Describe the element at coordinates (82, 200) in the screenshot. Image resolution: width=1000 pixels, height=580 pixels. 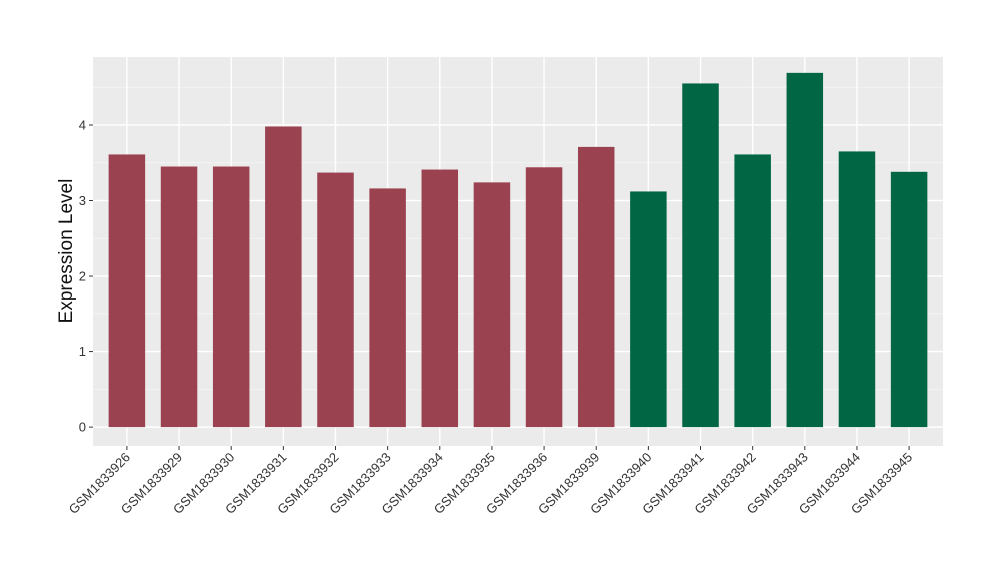
I see `y-tick-label: 3` at that location.